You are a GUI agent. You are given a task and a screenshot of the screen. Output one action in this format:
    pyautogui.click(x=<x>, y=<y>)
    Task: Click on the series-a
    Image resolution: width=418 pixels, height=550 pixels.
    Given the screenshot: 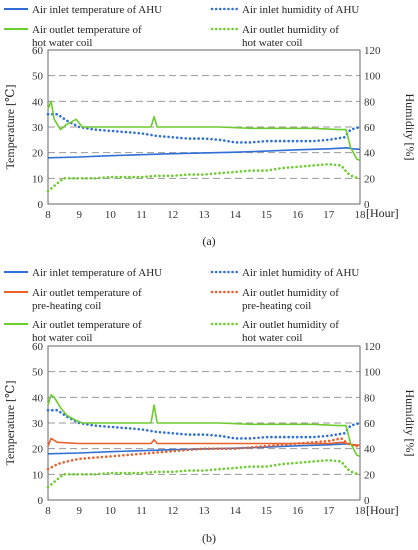 What is the action you would take?
    pyautogui.click(x=204, y=146)
    